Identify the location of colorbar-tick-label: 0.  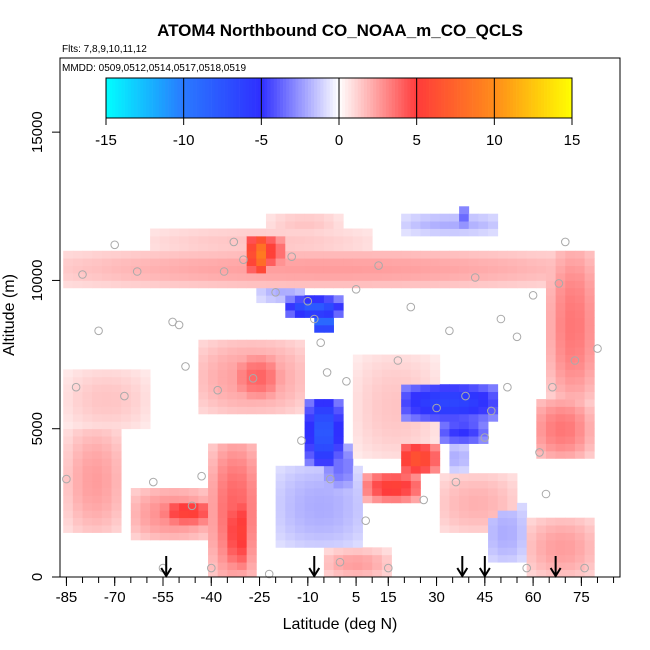
(339, 140).